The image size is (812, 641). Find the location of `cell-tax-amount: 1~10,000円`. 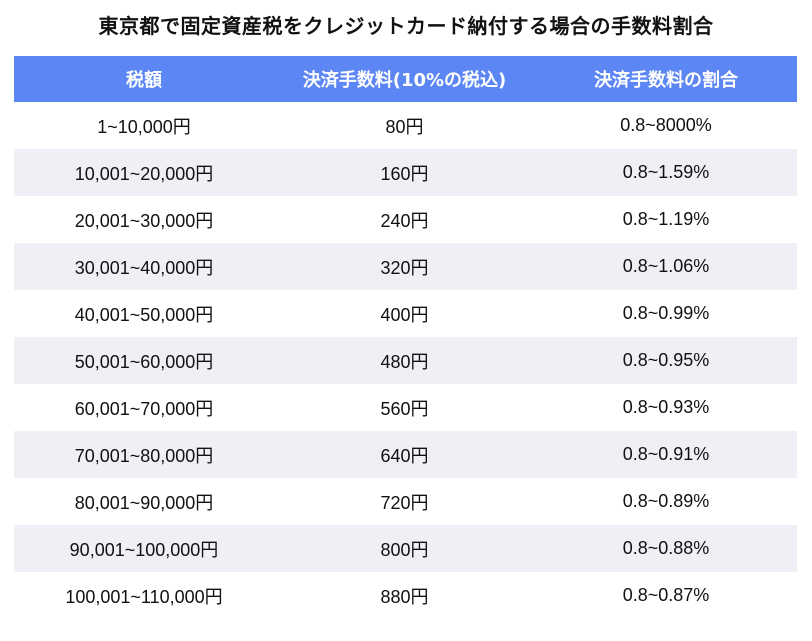

cell-tax-amount: 1~10,000円 is located at coordinates (144, 125).